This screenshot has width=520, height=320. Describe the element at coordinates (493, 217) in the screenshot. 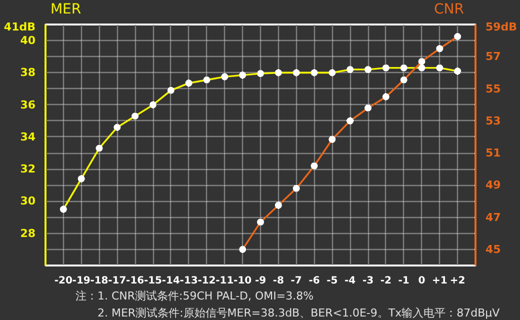

I see `y2-tick-label: 47` at that location.